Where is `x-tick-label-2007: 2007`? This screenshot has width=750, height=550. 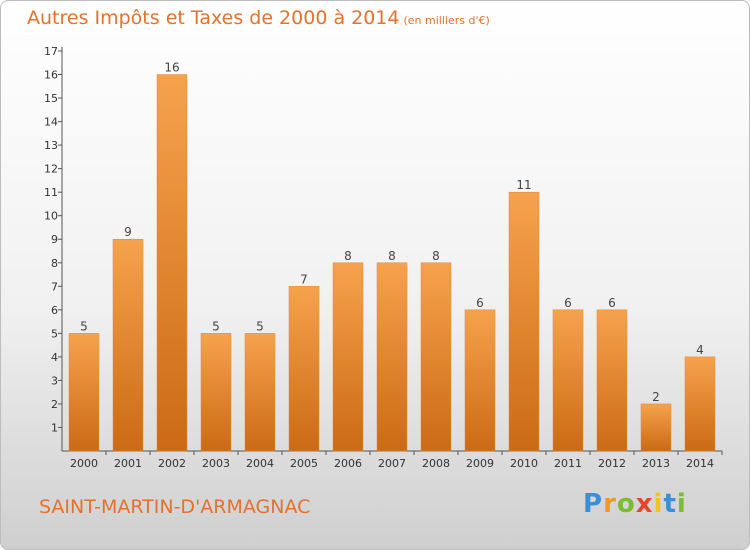
x-tick-label-2007: 2007 is located at coordinates (392, 463).